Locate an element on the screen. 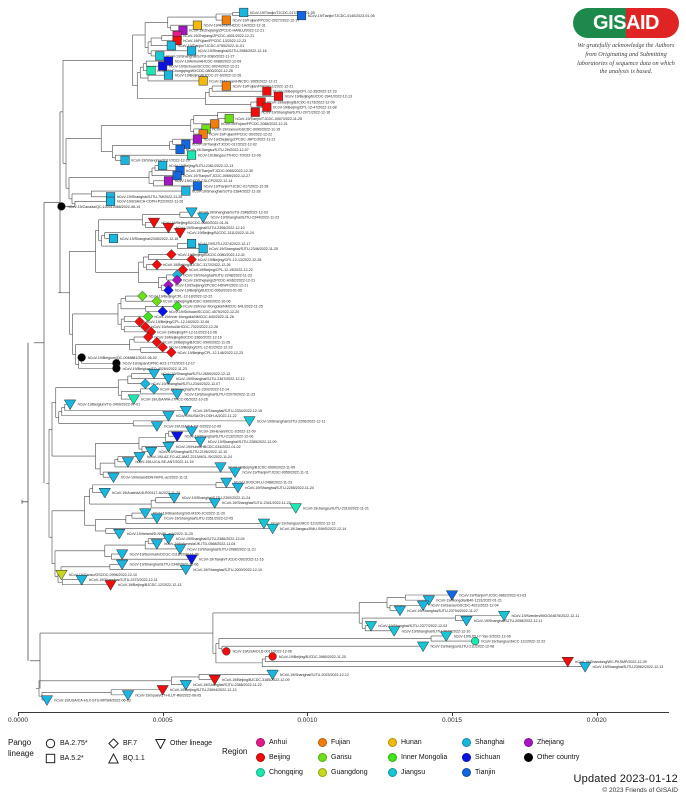  tree-tip: hCoV-19/Jiangsu/SJTU-2319/2022-11-21 is located at coordinates (329, 508).